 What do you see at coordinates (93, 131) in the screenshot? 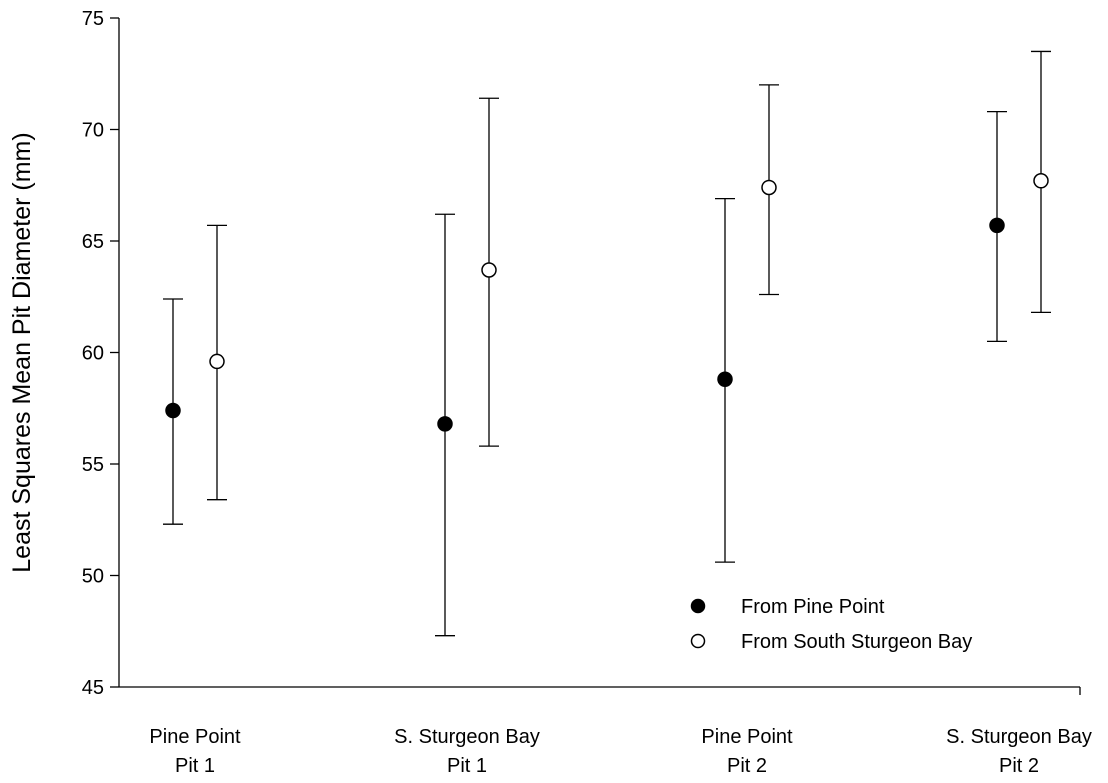
I see `y-tick-label: 70` at bounding box center [93, 131].